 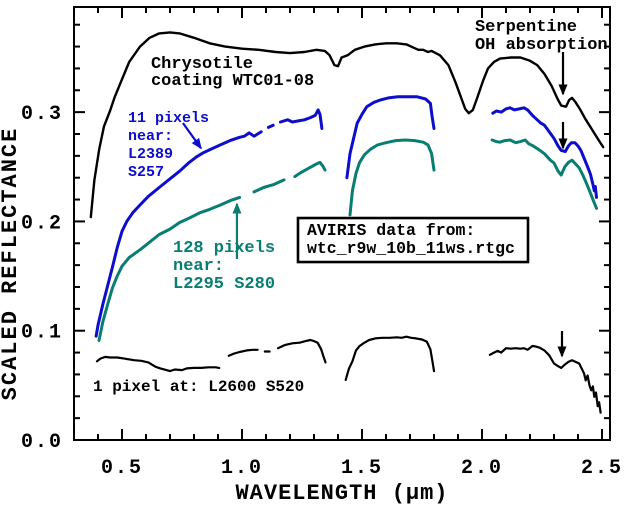 I want to click on pixel1-label-line: 1 pixel at: L2600 S520, so click(x=198, y=387).